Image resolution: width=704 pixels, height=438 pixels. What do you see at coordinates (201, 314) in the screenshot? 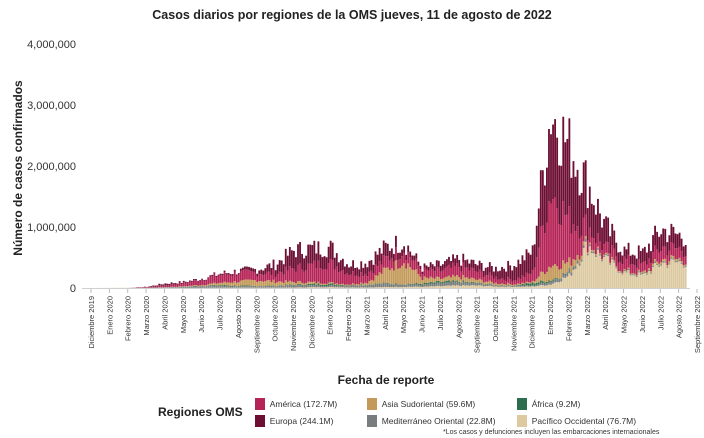
I see `x-tick-label: Junio 2020` at bounding box center [201, 314].